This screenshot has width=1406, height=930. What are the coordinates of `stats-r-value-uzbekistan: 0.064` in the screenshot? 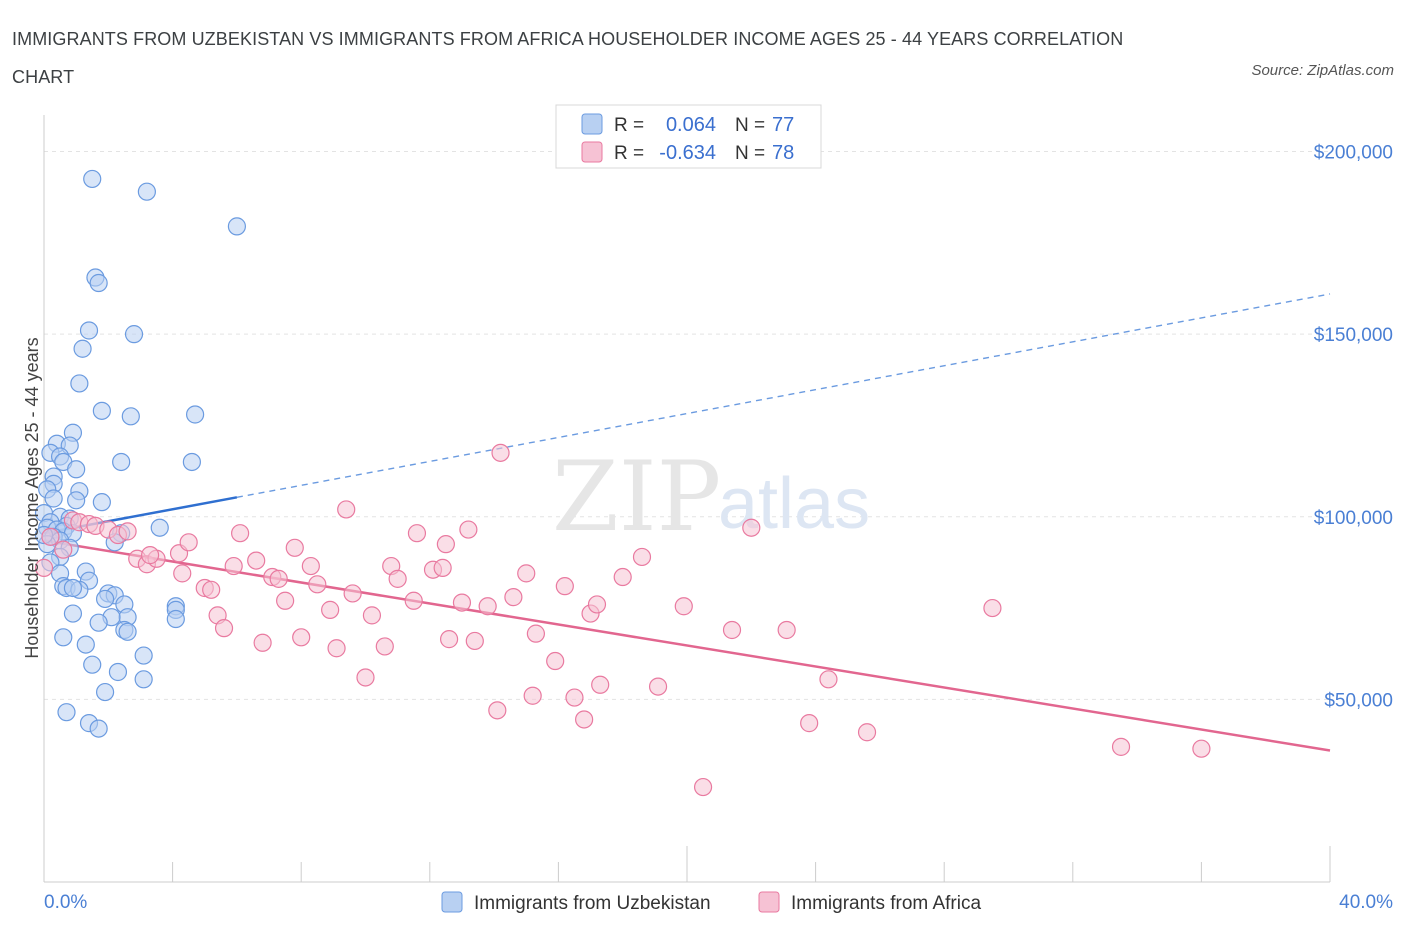 It's located at (691, 125).